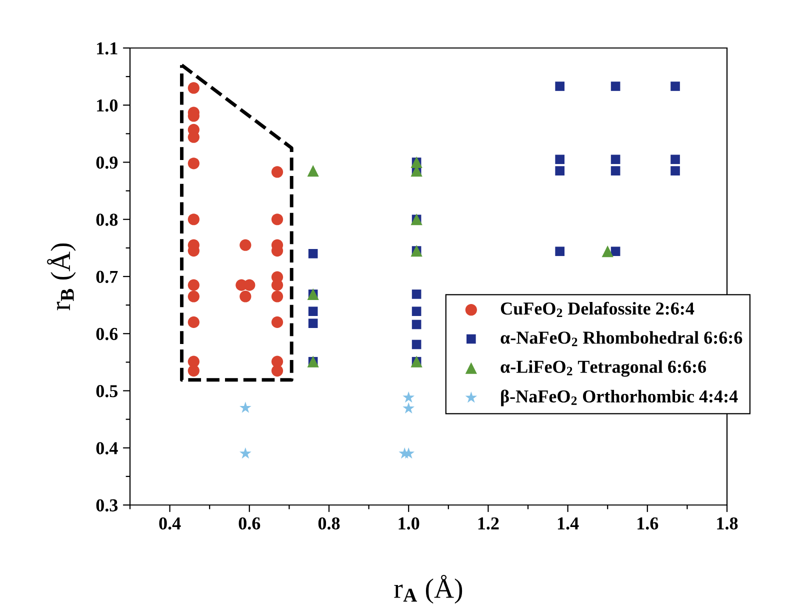  What do you see at coordinates (107, 391) in the screenshot?
I see `y-tick-label: 0.5` at bounding box center [107, 391].